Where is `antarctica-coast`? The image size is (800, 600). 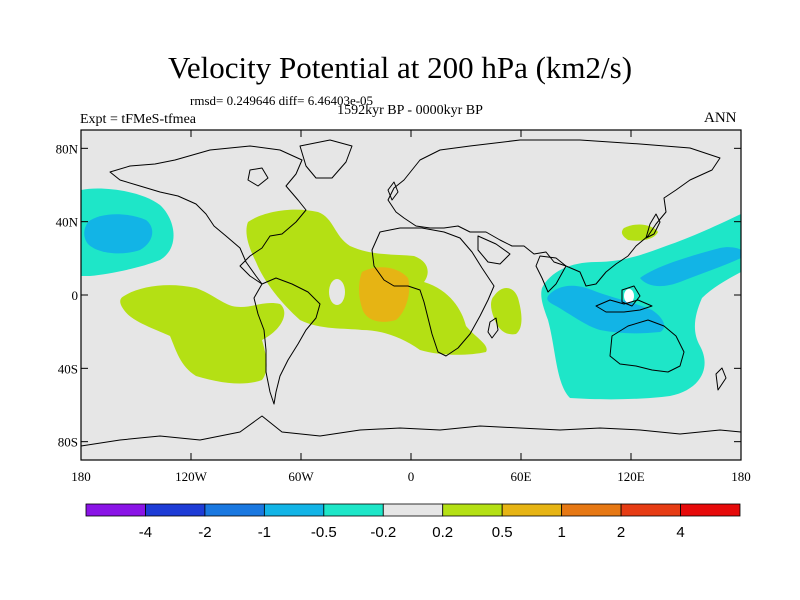 antarctica-coast is located at coordinates (411, 431).